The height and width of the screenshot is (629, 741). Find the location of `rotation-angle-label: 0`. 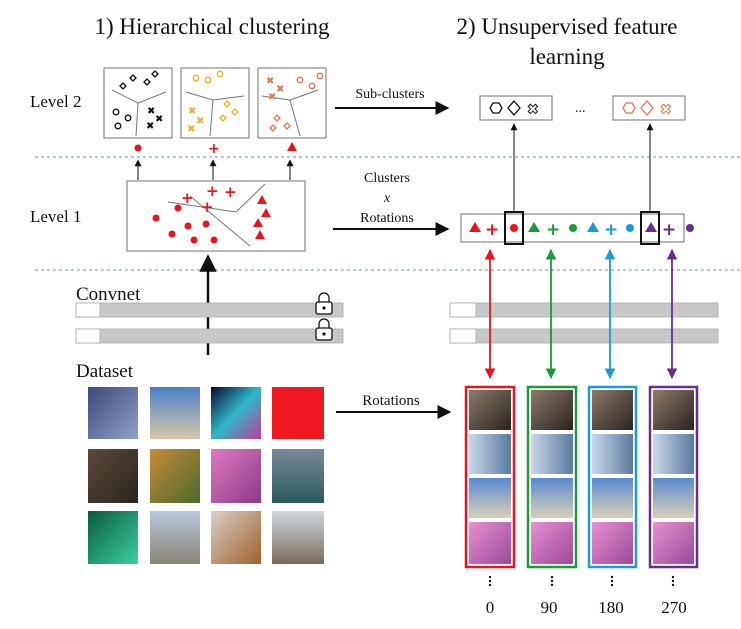

rotation-angle-label: 0 is located at coordinates (490, 607).